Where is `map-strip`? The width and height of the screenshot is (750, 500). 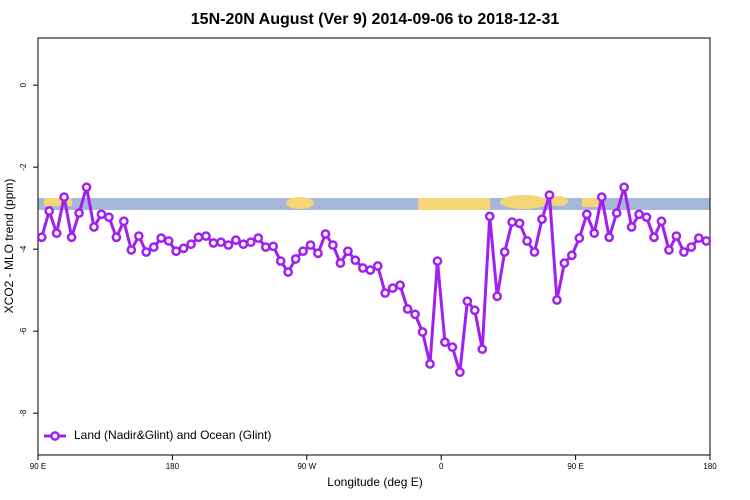 map-strip is located at coordinates (374, 202).